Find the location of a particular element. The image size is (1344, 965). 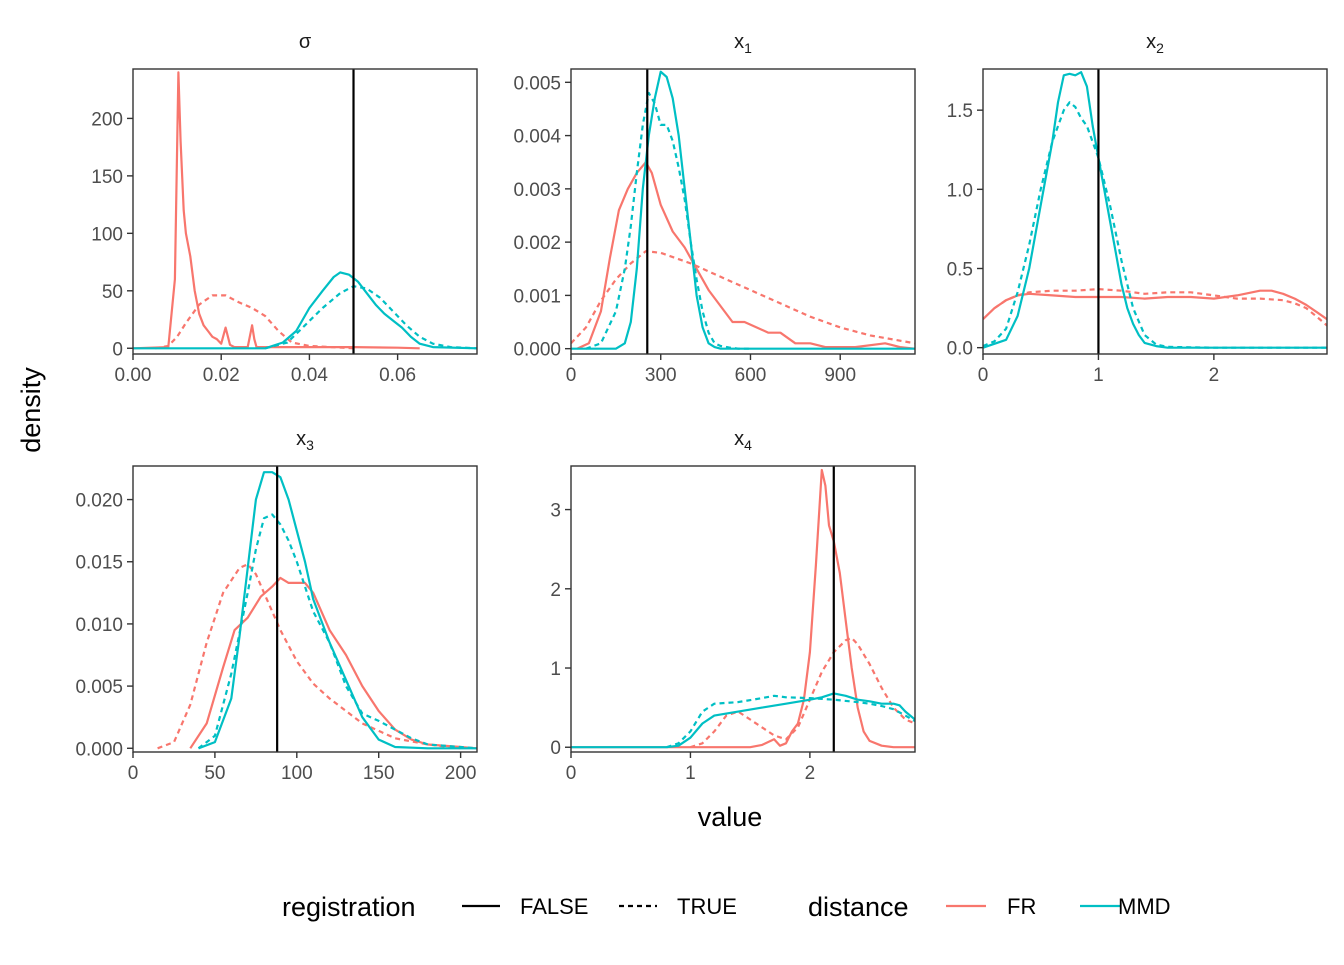

y-tick-label: 1 is located at coordinates (555, 669).